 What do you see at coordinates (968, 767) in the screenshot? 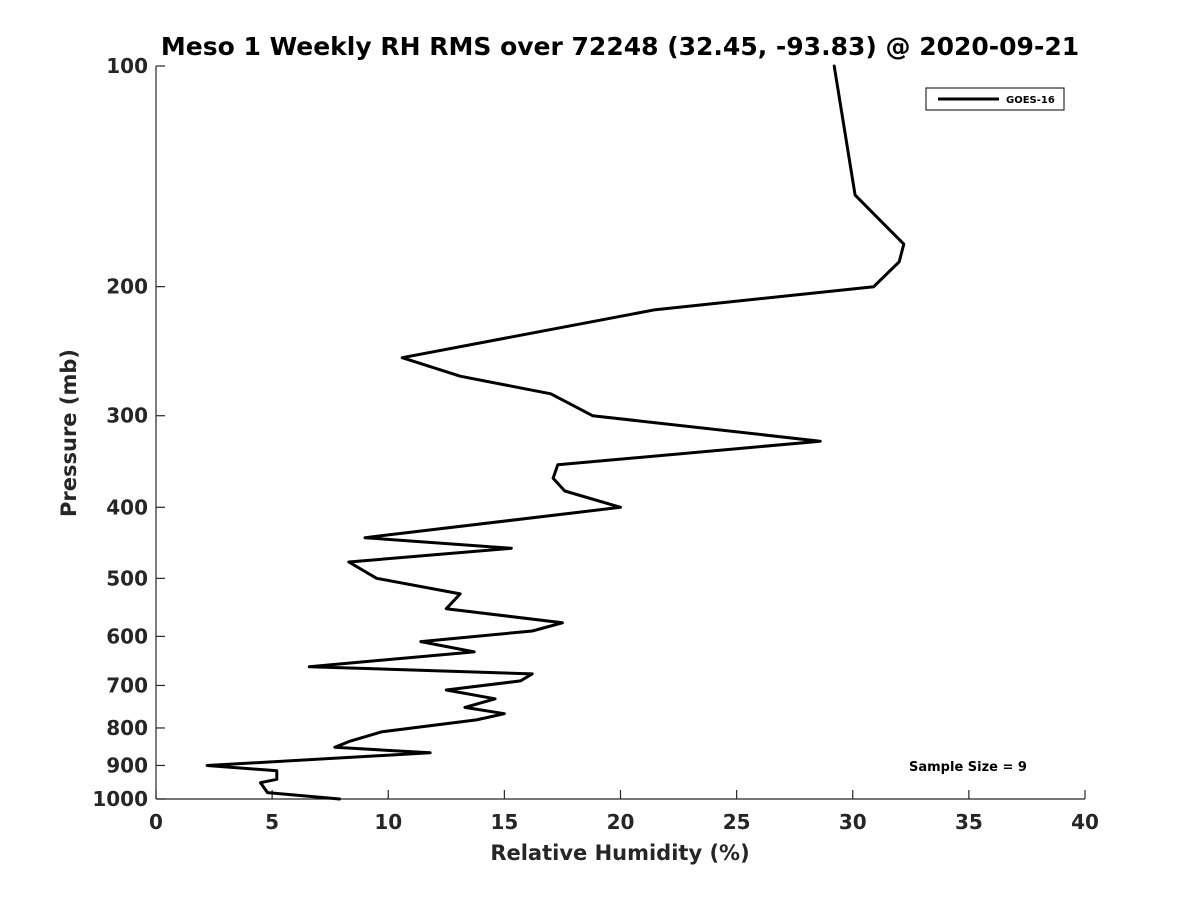
I see `sample-size-annotation: Sample Size = 9` at bounding box center [968, 767].